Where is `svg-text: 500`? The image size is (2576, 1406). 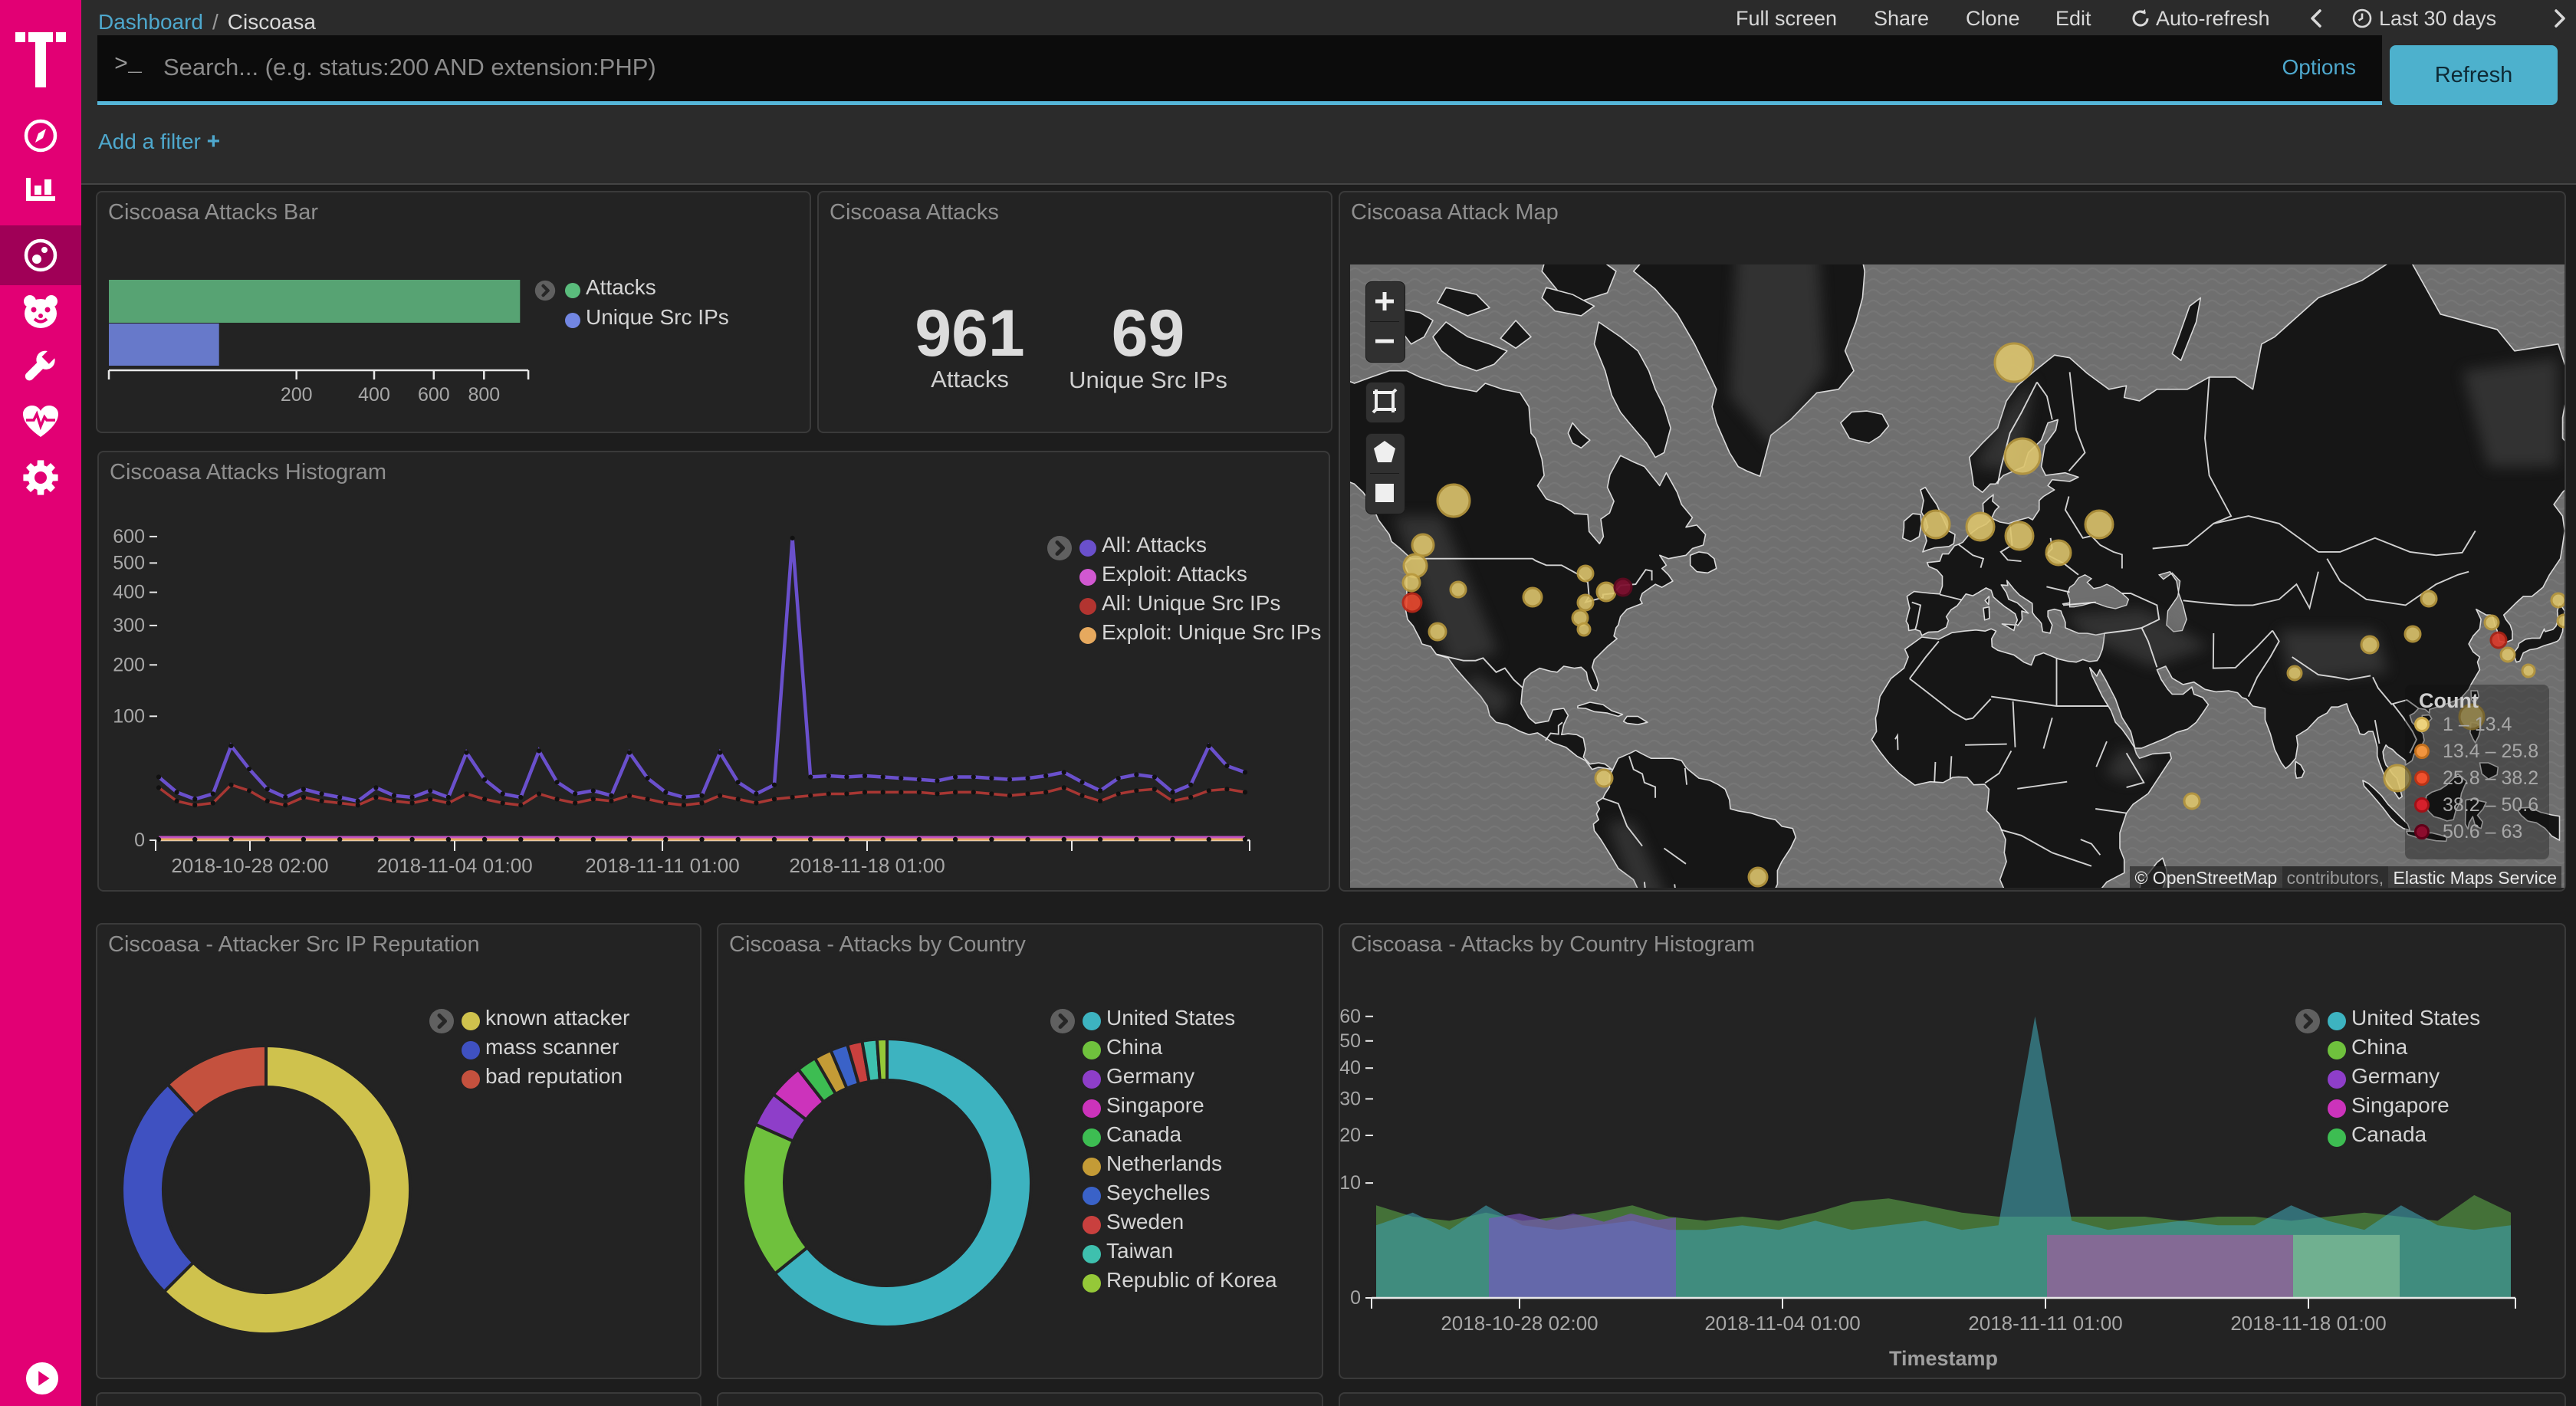 svg-text: 500 is located at coordinates (129, 562).